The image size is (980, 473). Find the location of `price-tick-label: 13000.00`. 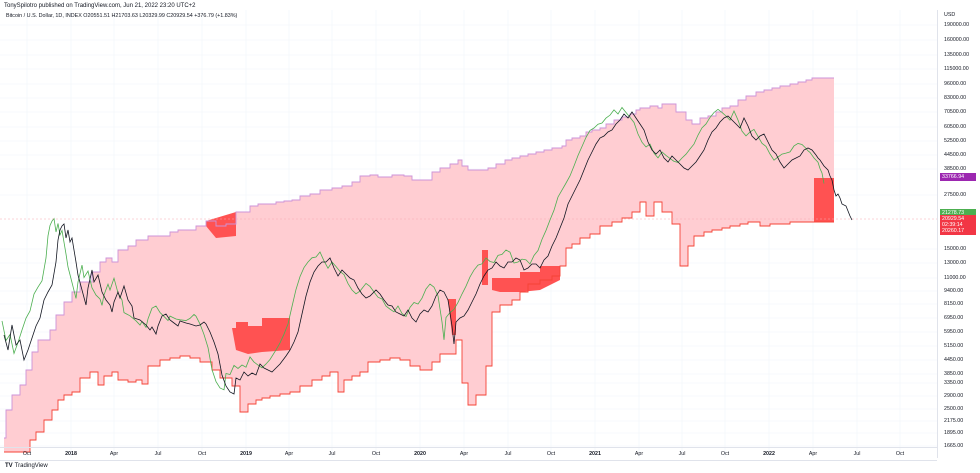

price-tick-label: 13000.00 is located at coordinates (955, 263).